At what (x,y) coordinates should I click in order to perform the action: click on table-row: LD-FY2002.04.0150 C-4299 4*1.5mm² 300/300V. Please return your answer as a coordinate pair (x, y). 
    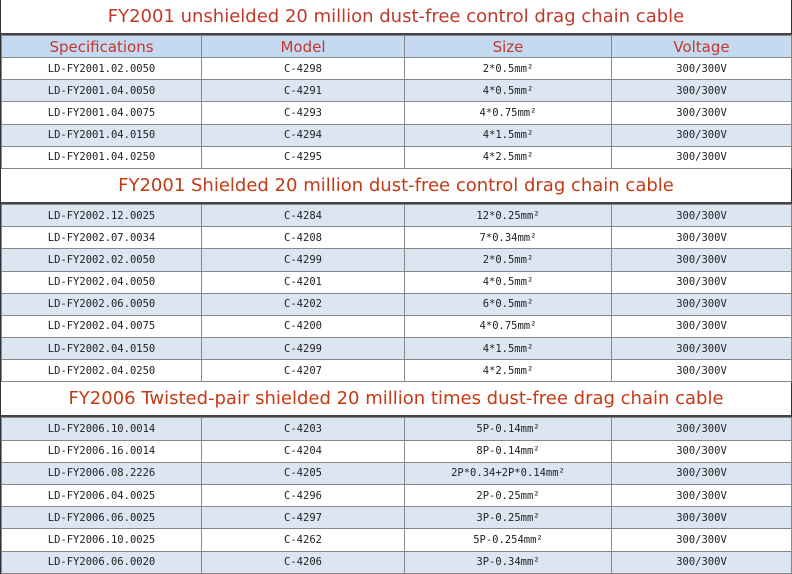
    Looking at the image, I should click on (396, 349).